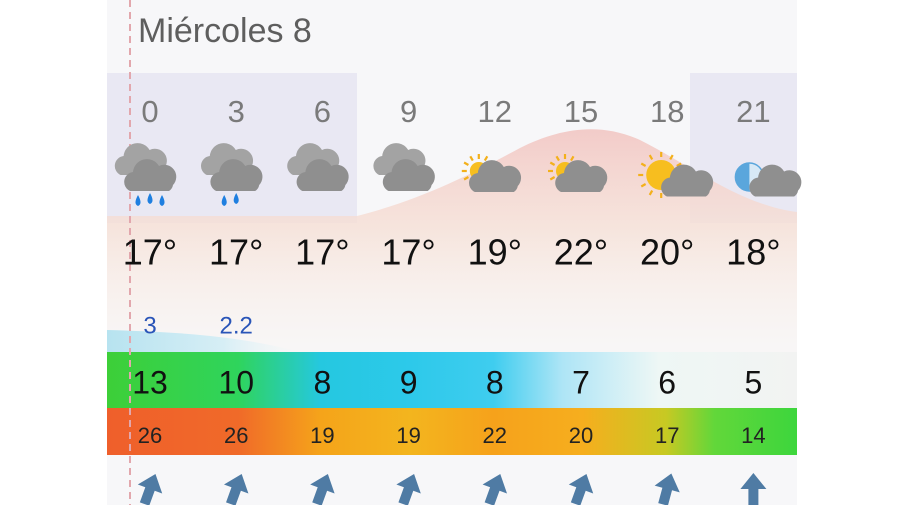 Image resolution: width=900 pixels, height=505 pixels. What do you see at coordinates (581, 252) in the screenshot?
I see `temperature: 22°` at bounding box center [581, 252].